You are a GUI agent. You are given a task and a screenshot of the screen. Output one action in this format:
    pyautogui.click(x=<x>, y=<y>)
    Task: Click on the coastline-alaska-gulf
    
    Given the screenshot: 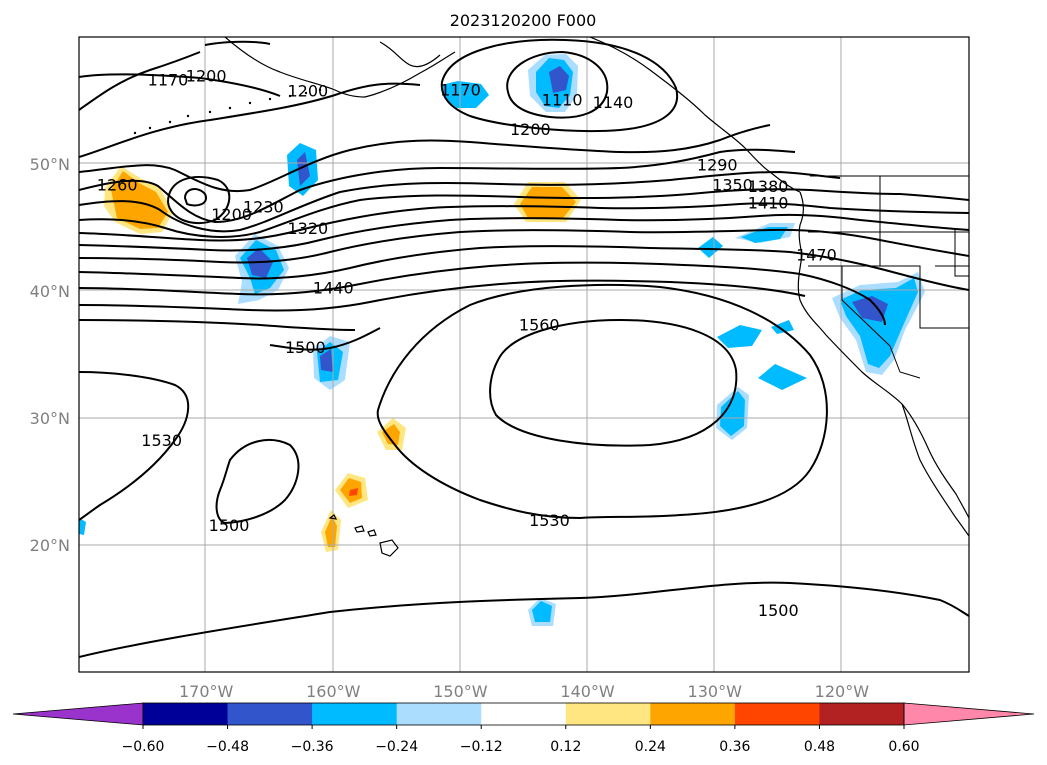 What is the action you would take?
    pyautogui.click(x=667, y=93)
    